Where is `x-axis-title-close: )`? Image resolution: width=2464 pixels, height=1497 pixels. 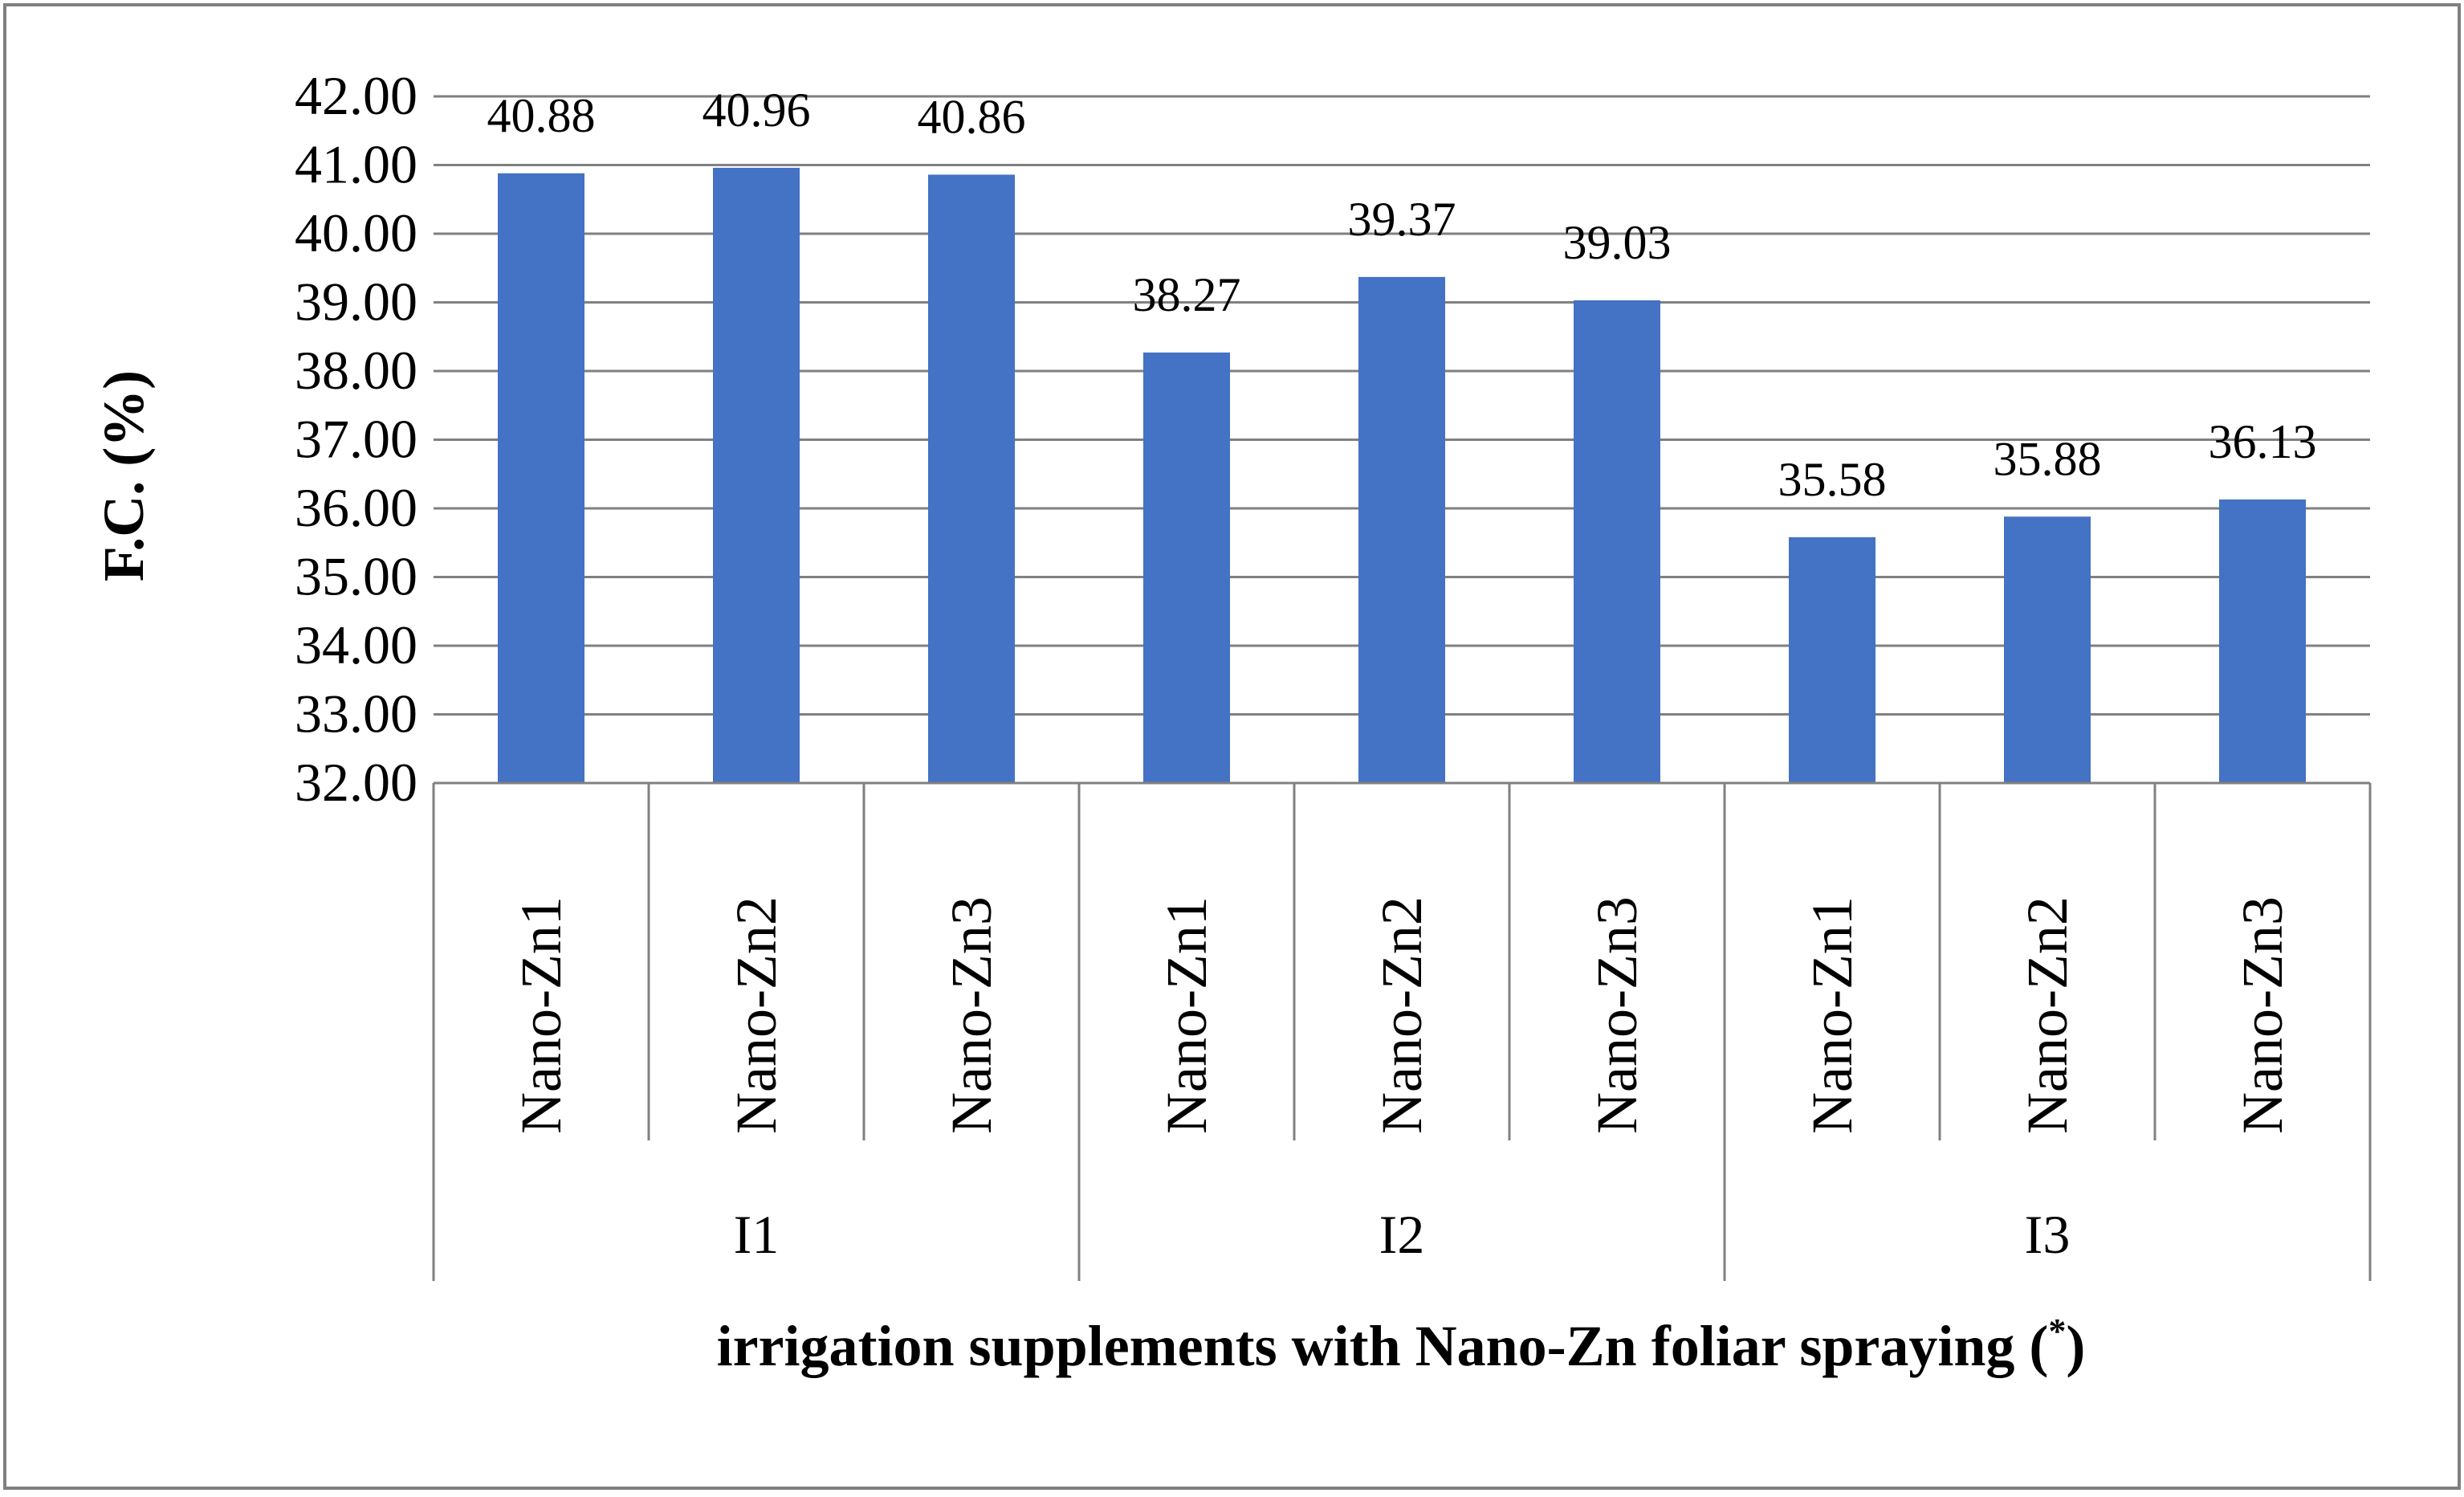
x-axis-title-close: ) is located at coordinates (2075, 1346).